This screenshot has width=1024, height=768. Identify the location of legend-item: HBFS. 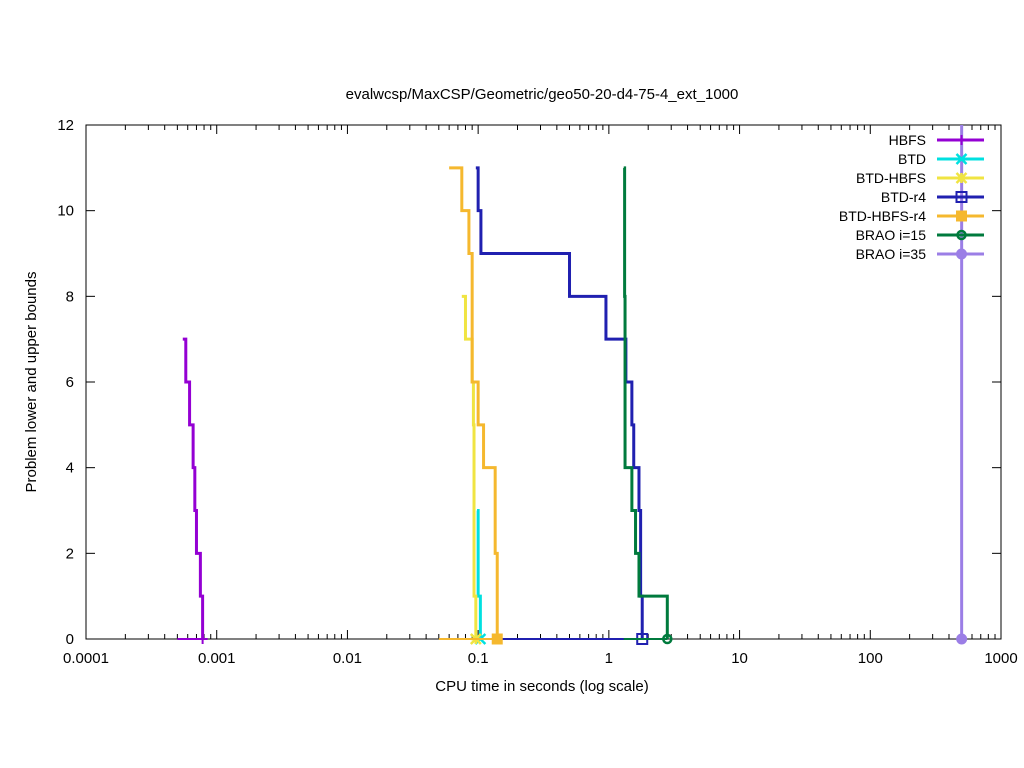
(936, 140).